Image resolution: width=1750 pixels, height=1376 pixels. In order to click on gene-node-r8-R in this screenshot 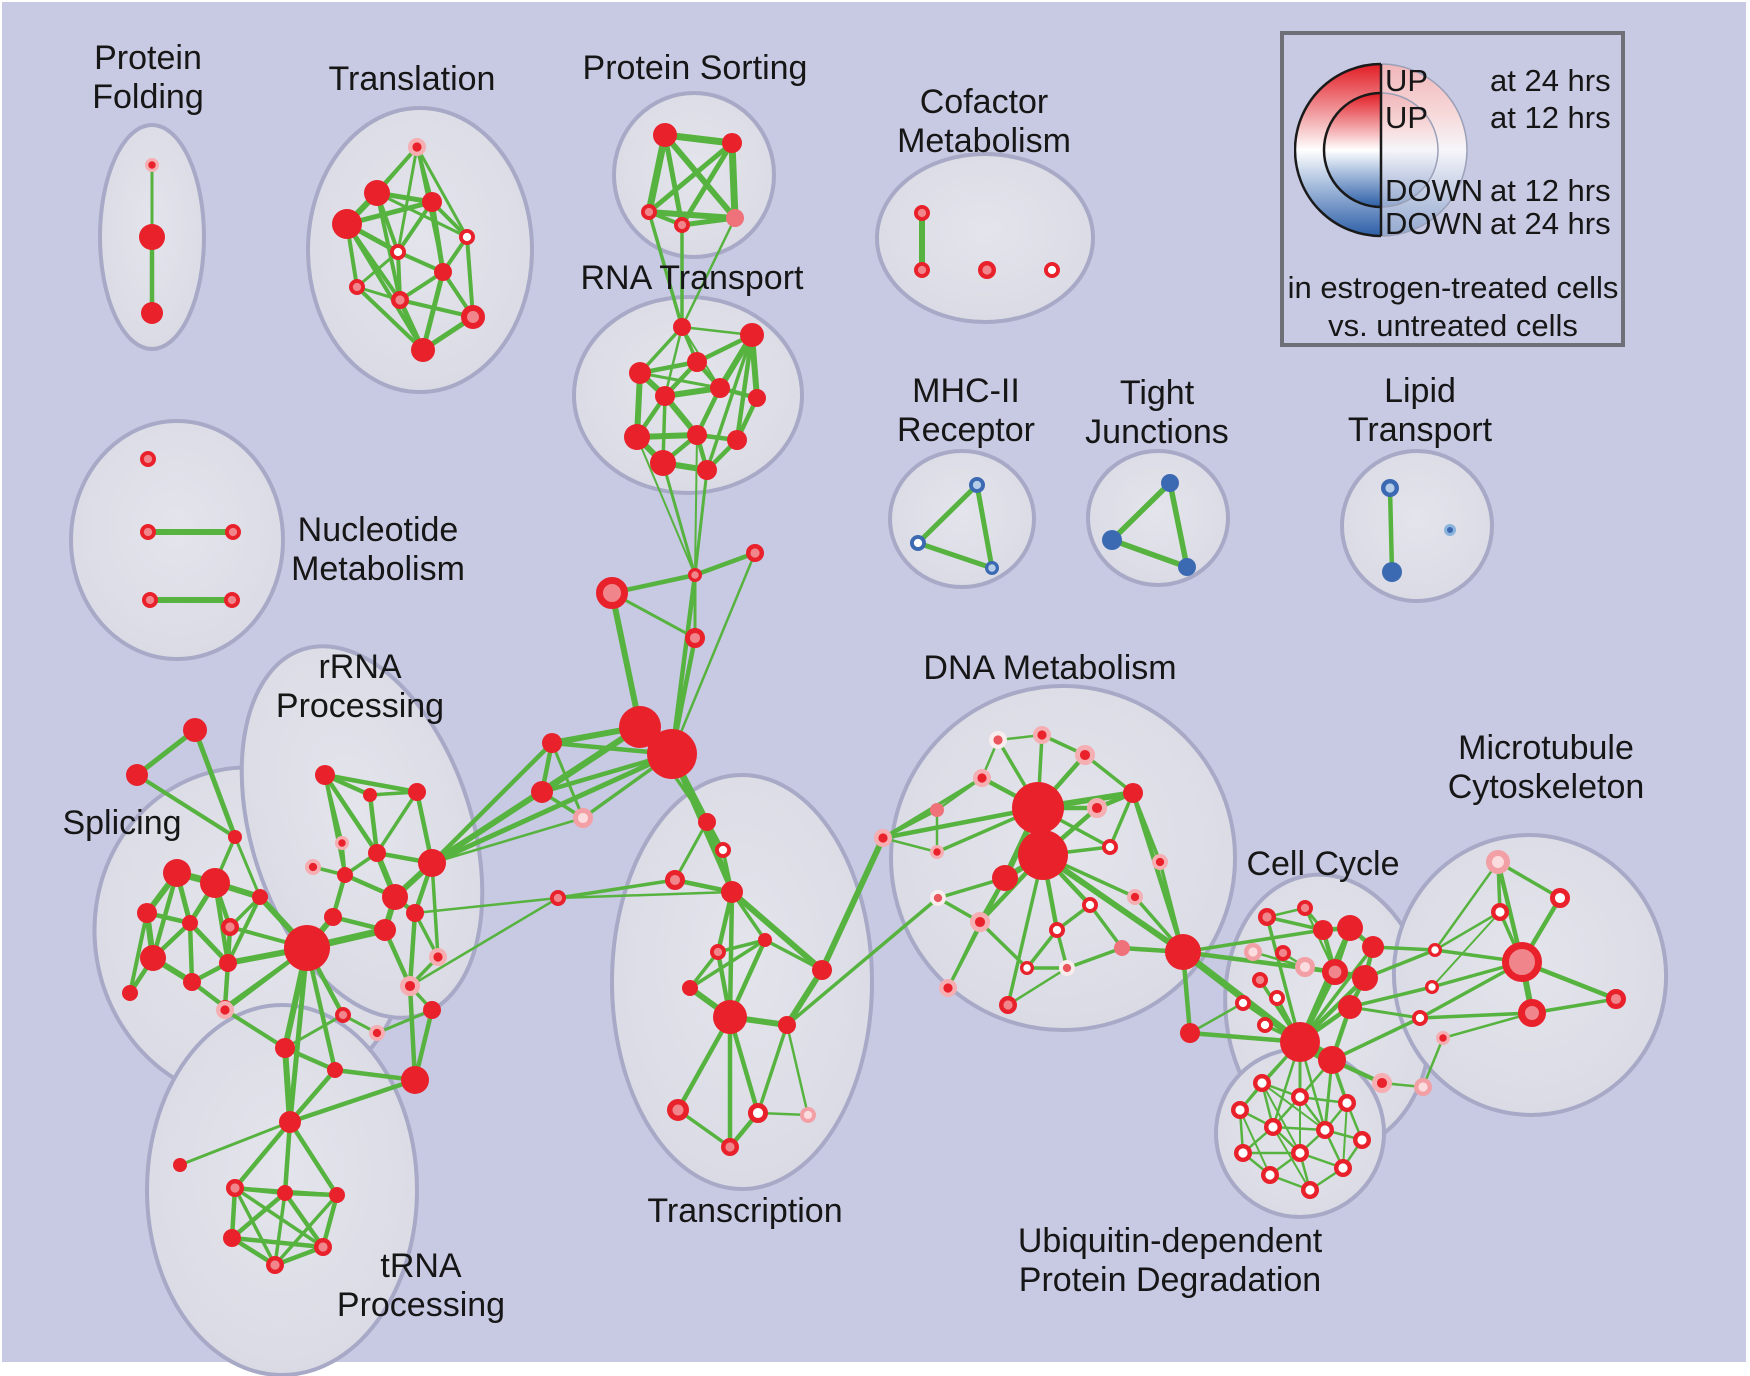, I will do `click(637, 437)`.